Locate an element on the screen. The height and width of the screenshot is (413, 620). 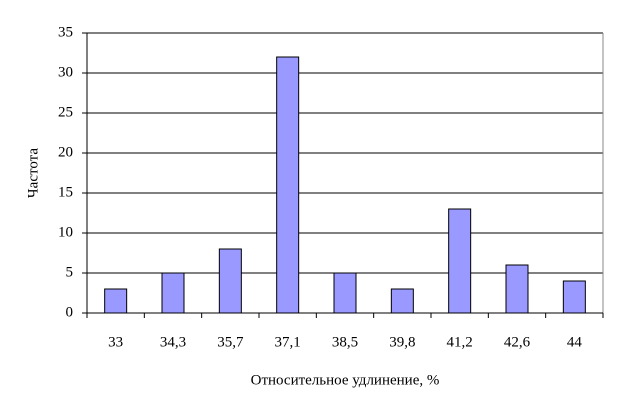
x-tick-label: 41,2 is located at coordinates (460, 342).